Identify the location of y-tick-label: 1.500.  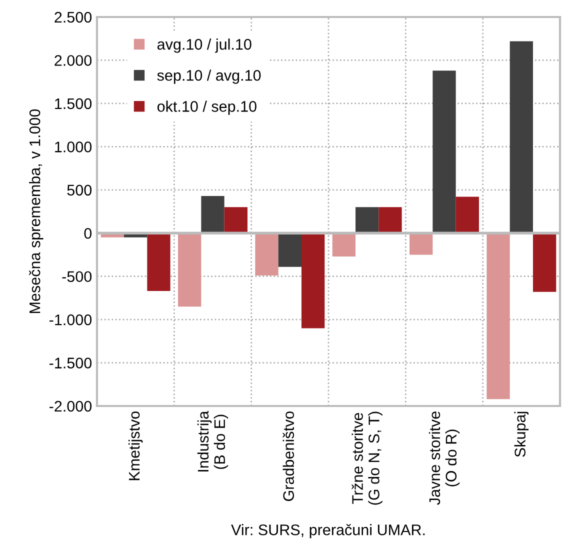
(73, 104).